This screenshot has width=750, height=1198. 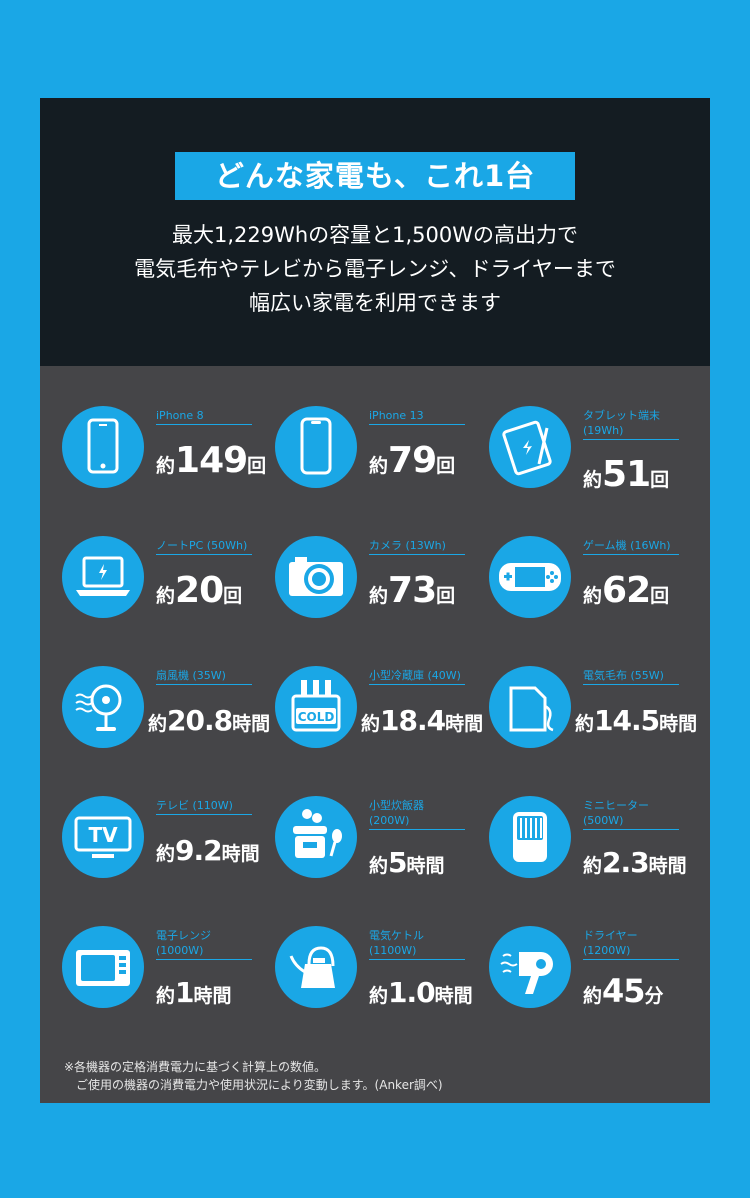 I want to click on kettle-icon, so click(x=316, y=967).